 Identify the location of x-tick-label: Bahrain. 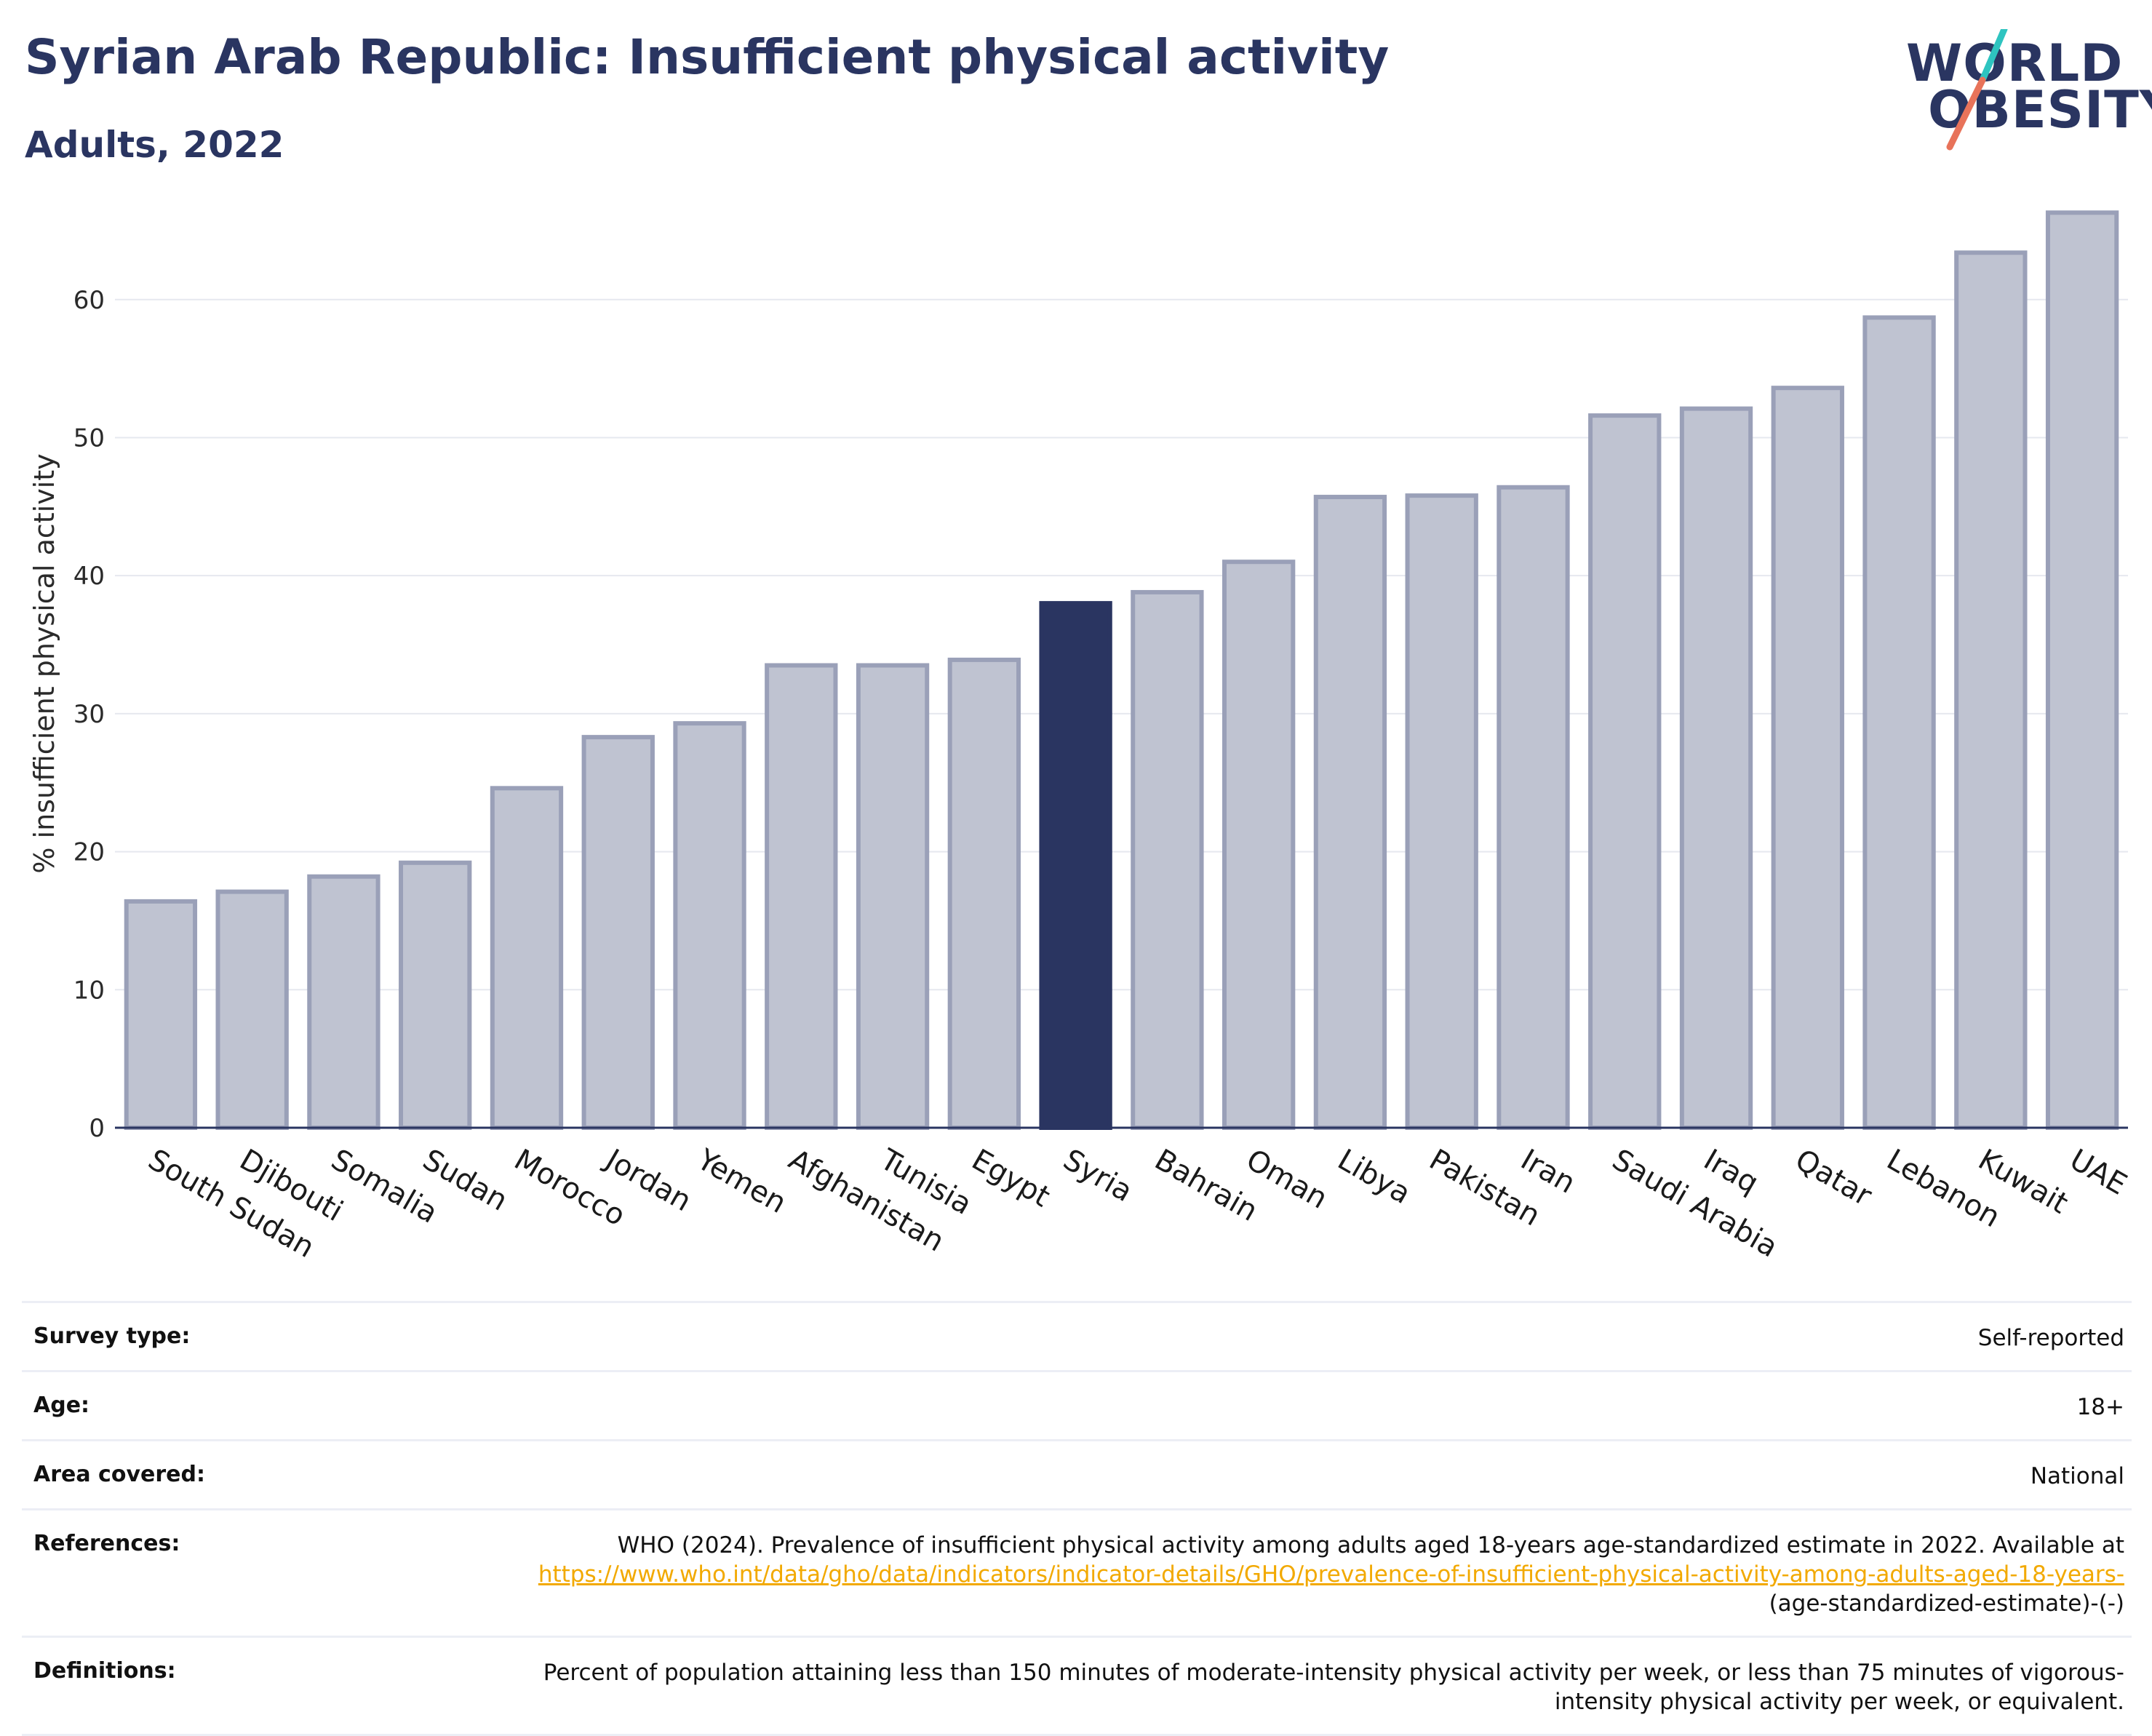
(1206, 1185).